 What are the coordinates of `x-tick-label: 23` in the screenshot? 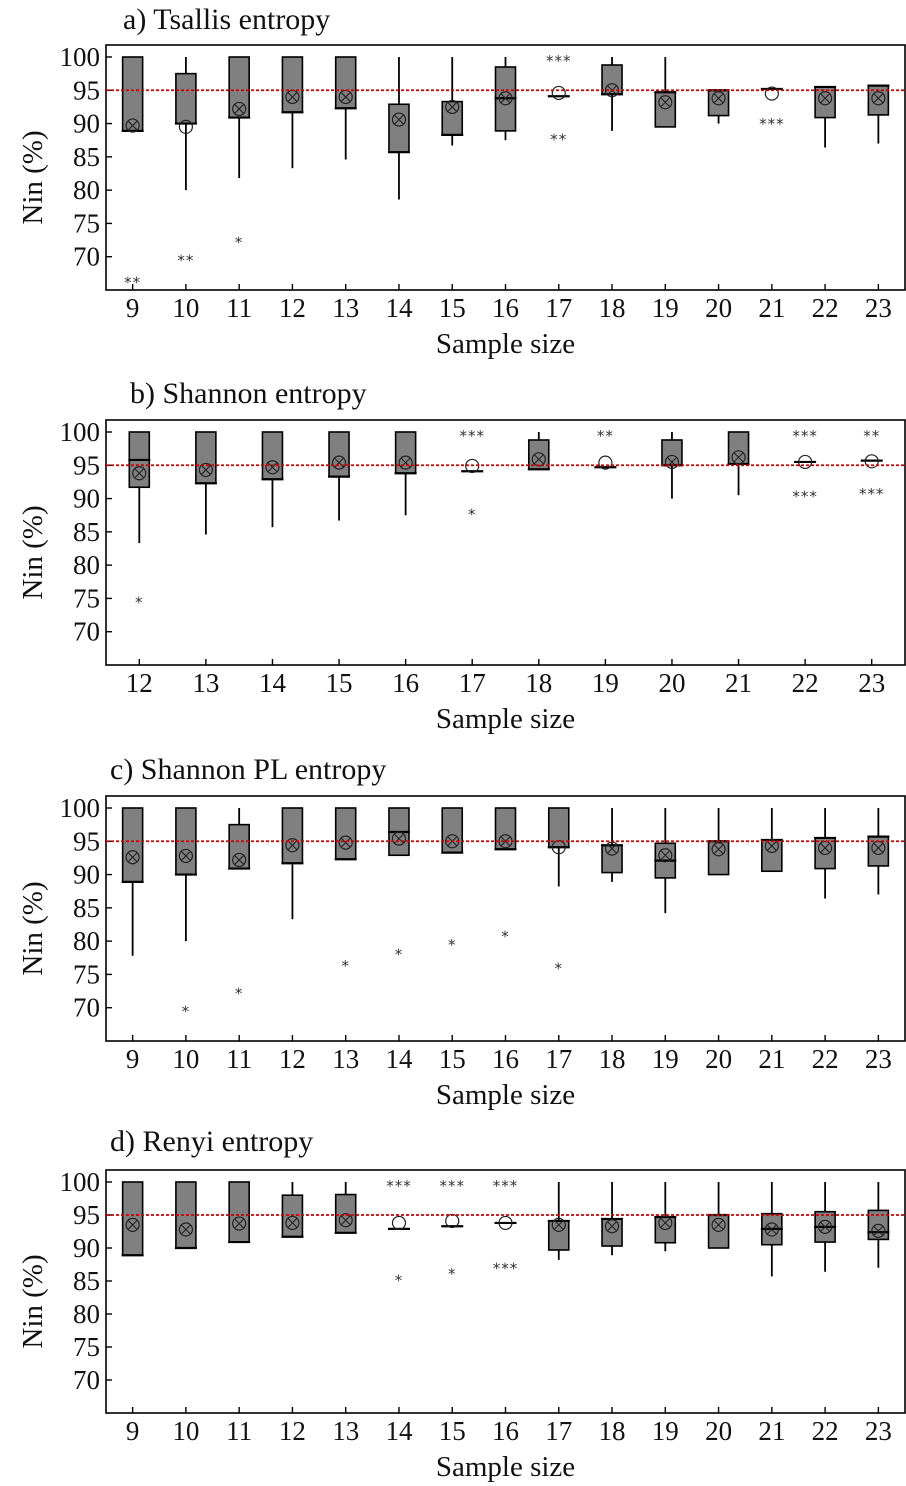 It's located at (878, 1431).